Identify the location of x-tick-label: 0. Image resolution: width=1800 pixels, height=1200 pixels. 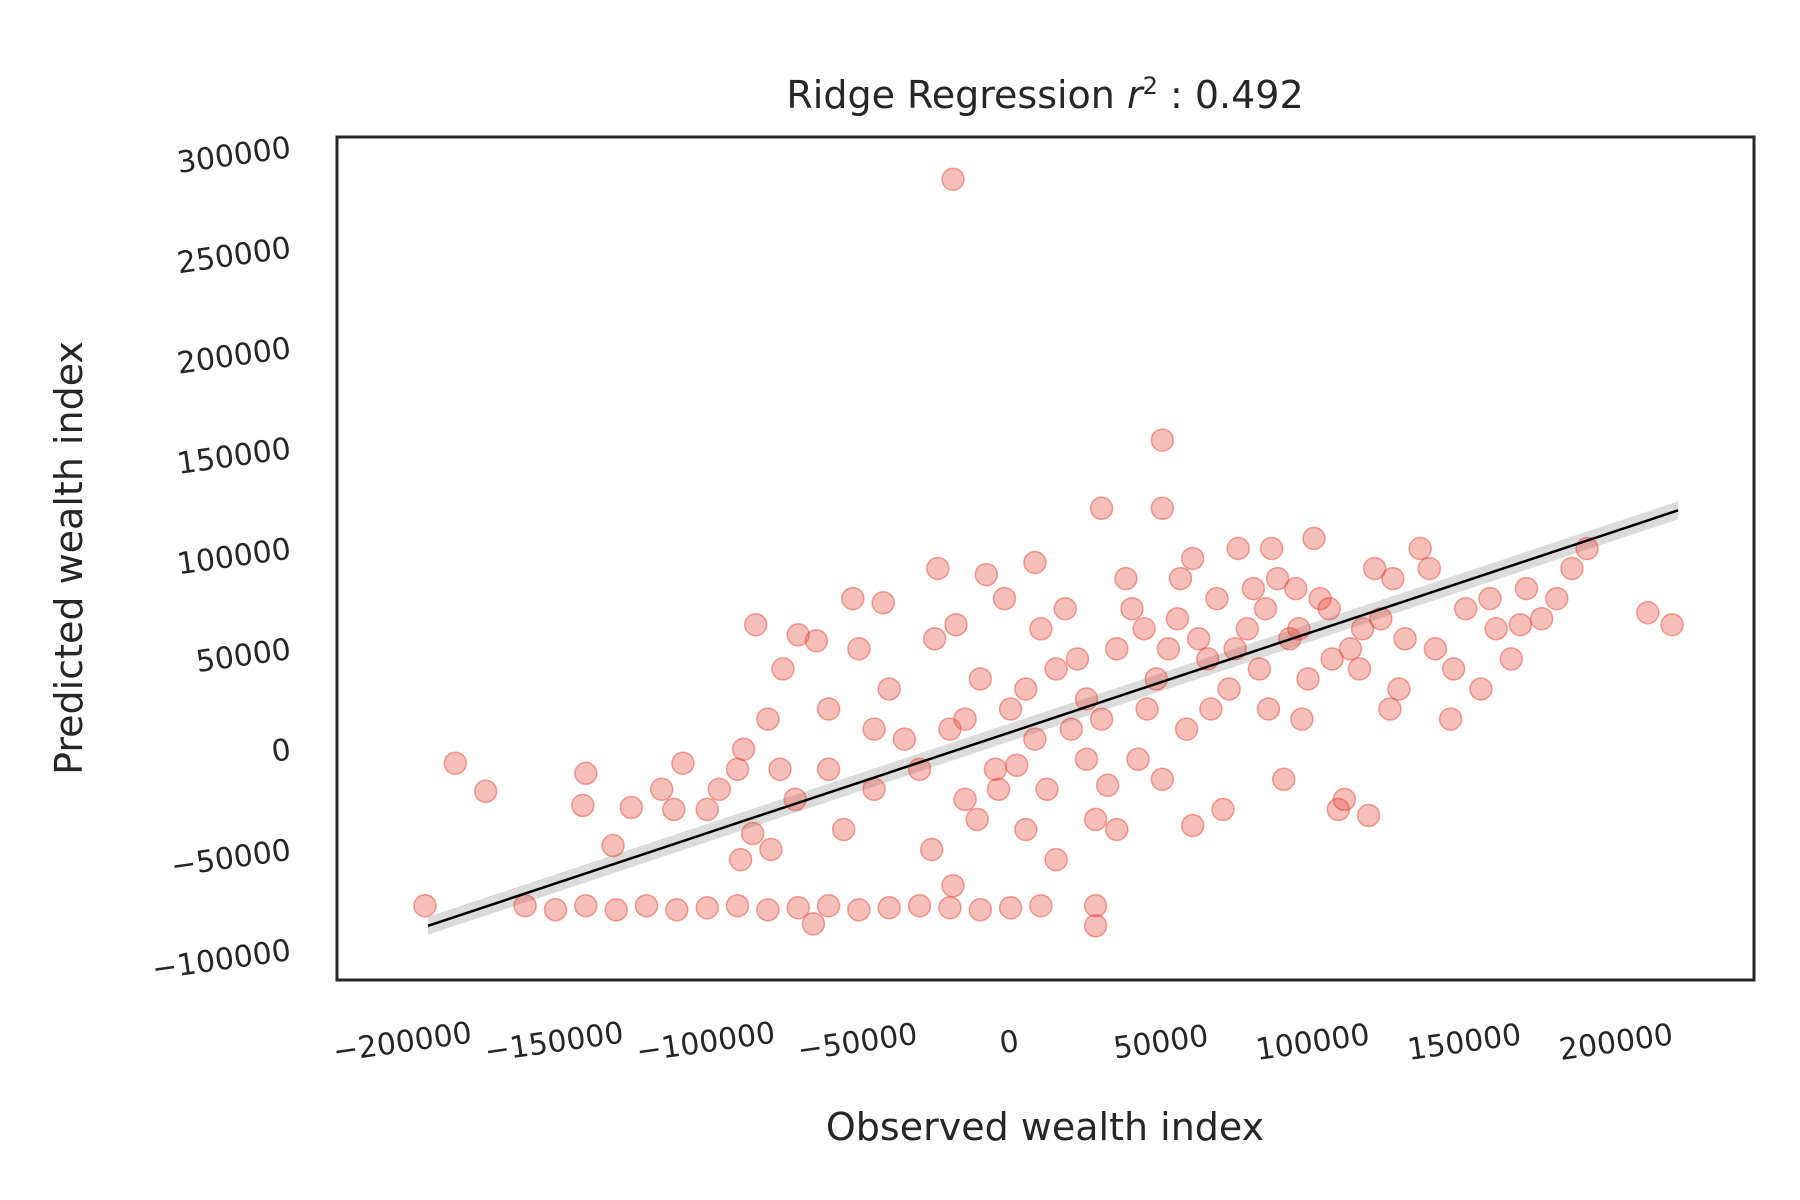
(1009, 1042).